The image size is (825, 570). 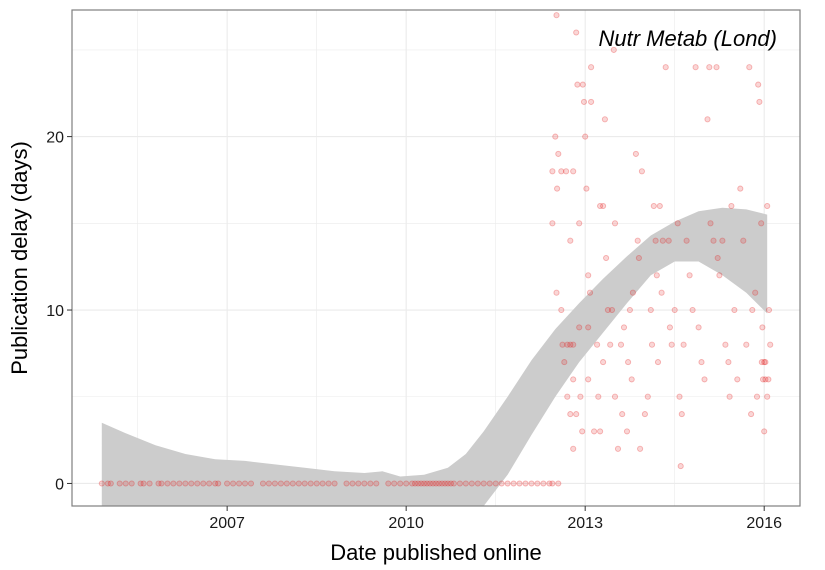 I want to click on x-tick-label: 2013, so click(x=585, y=523).